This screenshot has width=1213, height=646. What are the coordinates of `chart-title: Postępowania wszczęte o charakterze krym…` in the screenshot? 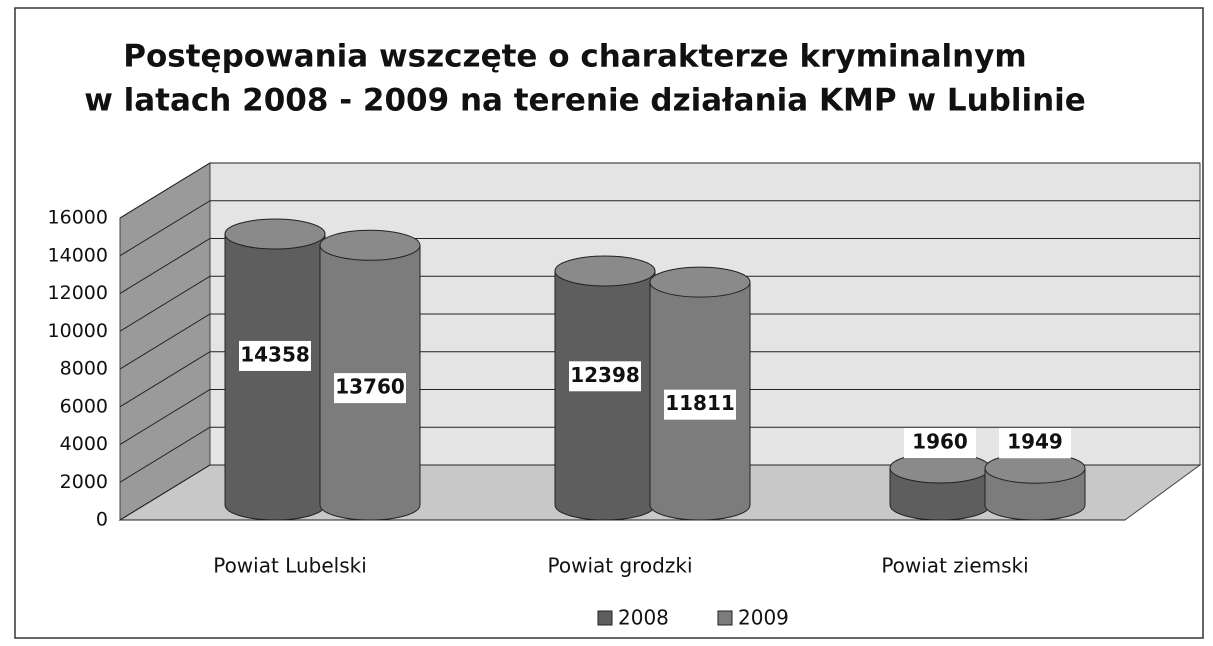 It's located at (574, 57).